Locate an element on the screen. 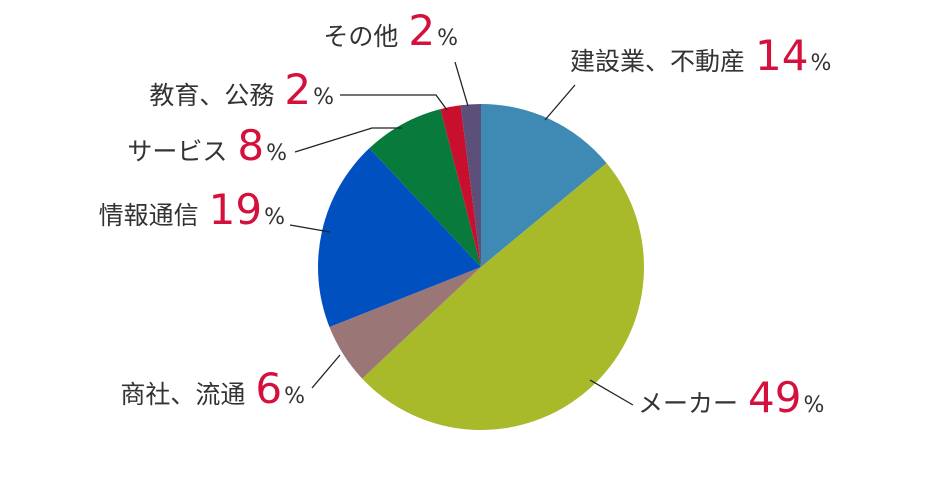 This screenshot has height=495, width=948. category-label: サービス is located at coordinates (177, 151).